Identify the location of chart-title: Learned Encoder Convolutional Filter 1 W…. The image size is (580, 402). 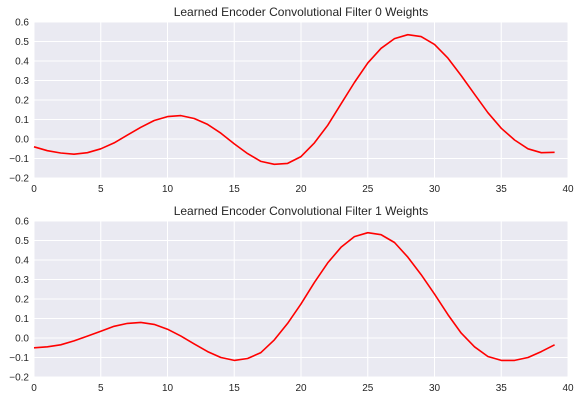
(301, 211).